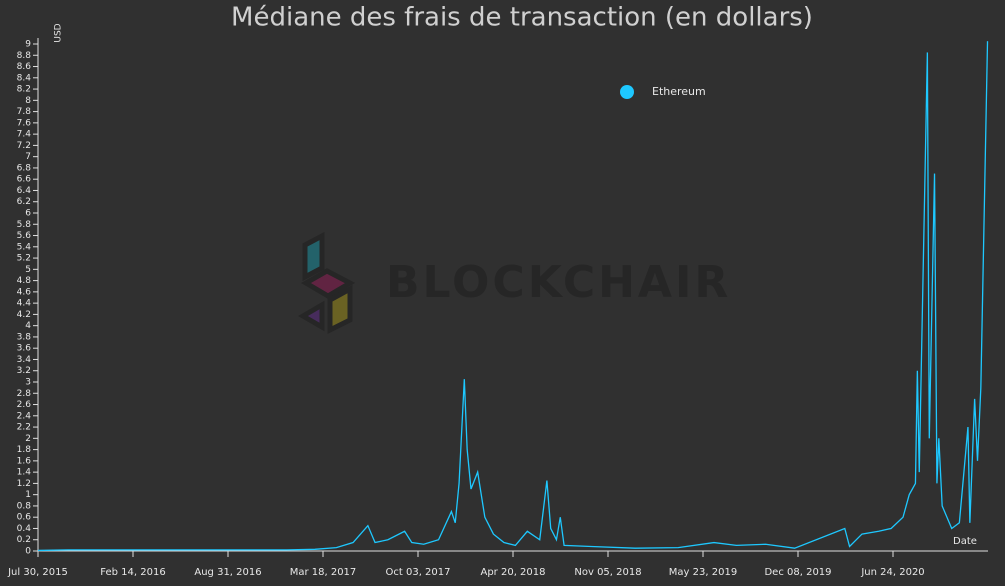 This screenshot has width=1005, height=586. What do you see at coordinates (24, 461) in the screenshot?
I see `y-tick-label: 1.6` at bounding box center [24, 461].